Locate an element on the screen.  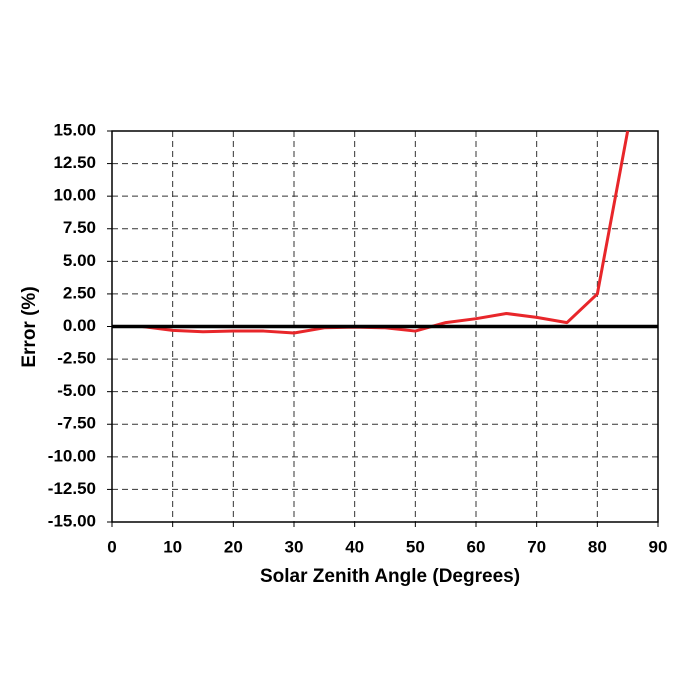
x-tick-label: 30 is located at coordinates (294, 546).